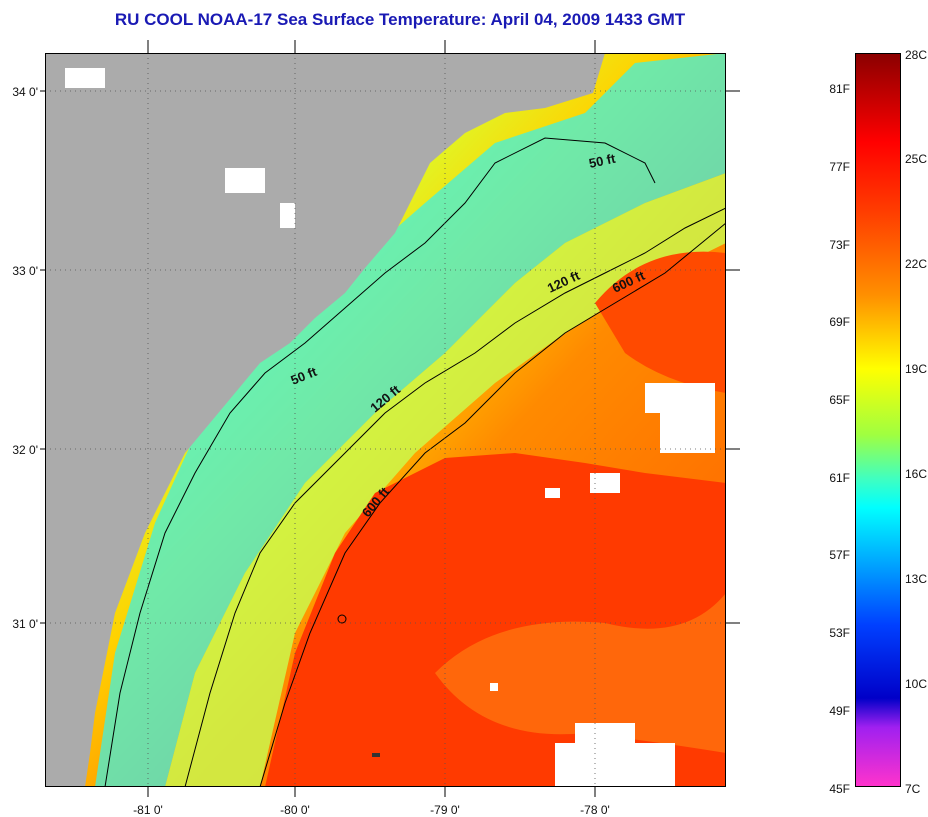 This screenshot has width=928, height=817. I want to click on cbar-f-53: 53F, so click(839, 633).